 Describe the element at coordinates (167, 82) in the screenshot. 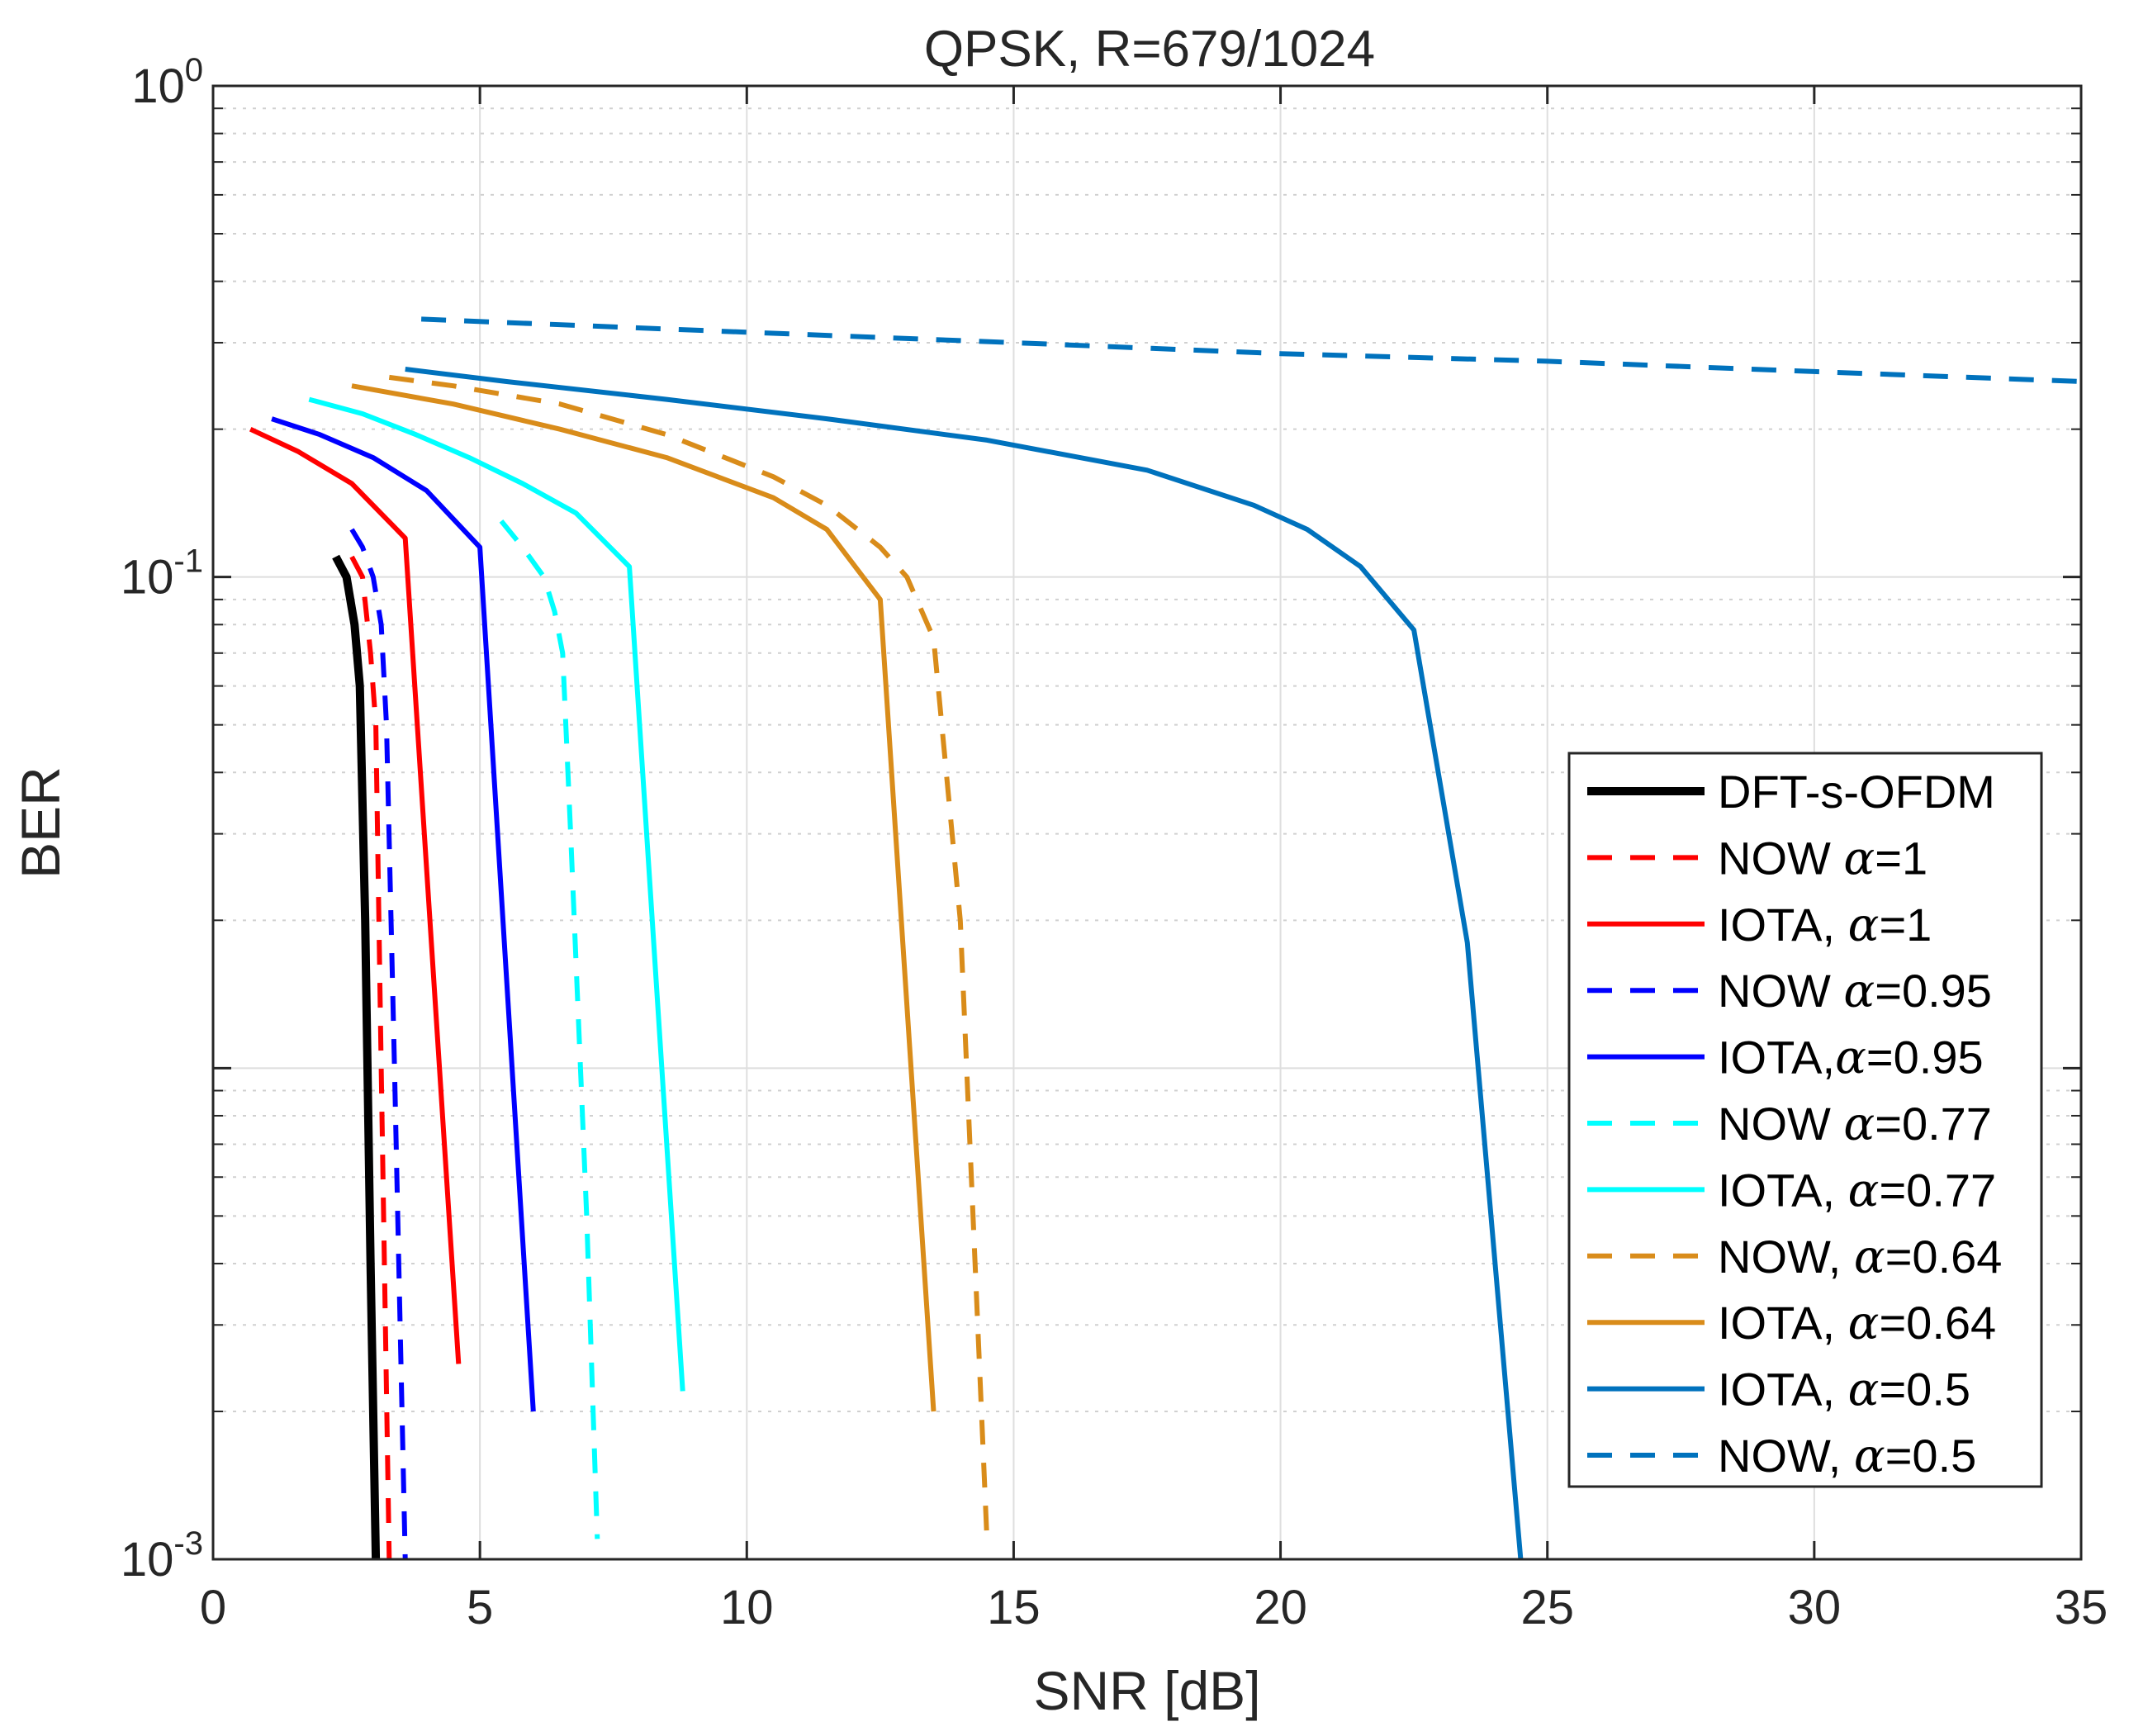

I see `y-tick-label: 10⁰` at that location.